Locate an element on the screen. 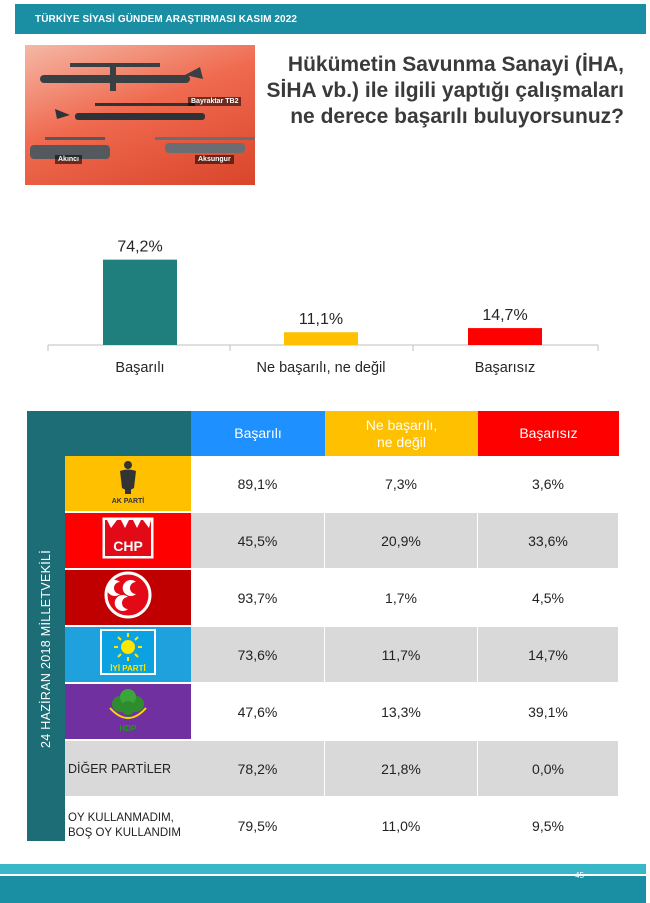 Image resolution: width=650 pixels, height=903 pixels. party-label-text: OY KULLANMADIM, BOŞ OY KULLANDIM is located at coordinates (124, 825).